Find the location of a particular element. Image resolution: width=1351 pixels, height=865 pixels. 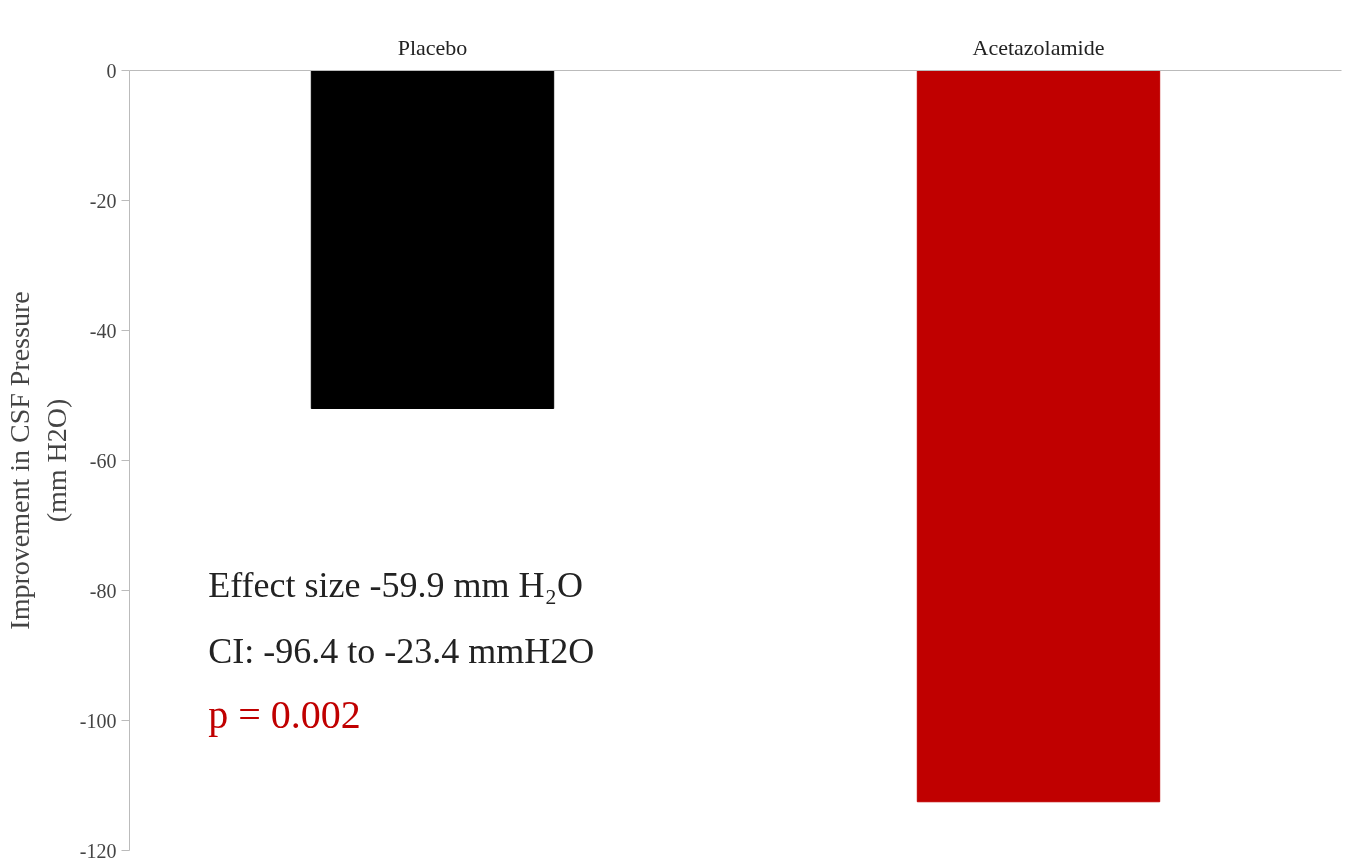

y-tick-label: -100 is located at coordinates (98, 720).